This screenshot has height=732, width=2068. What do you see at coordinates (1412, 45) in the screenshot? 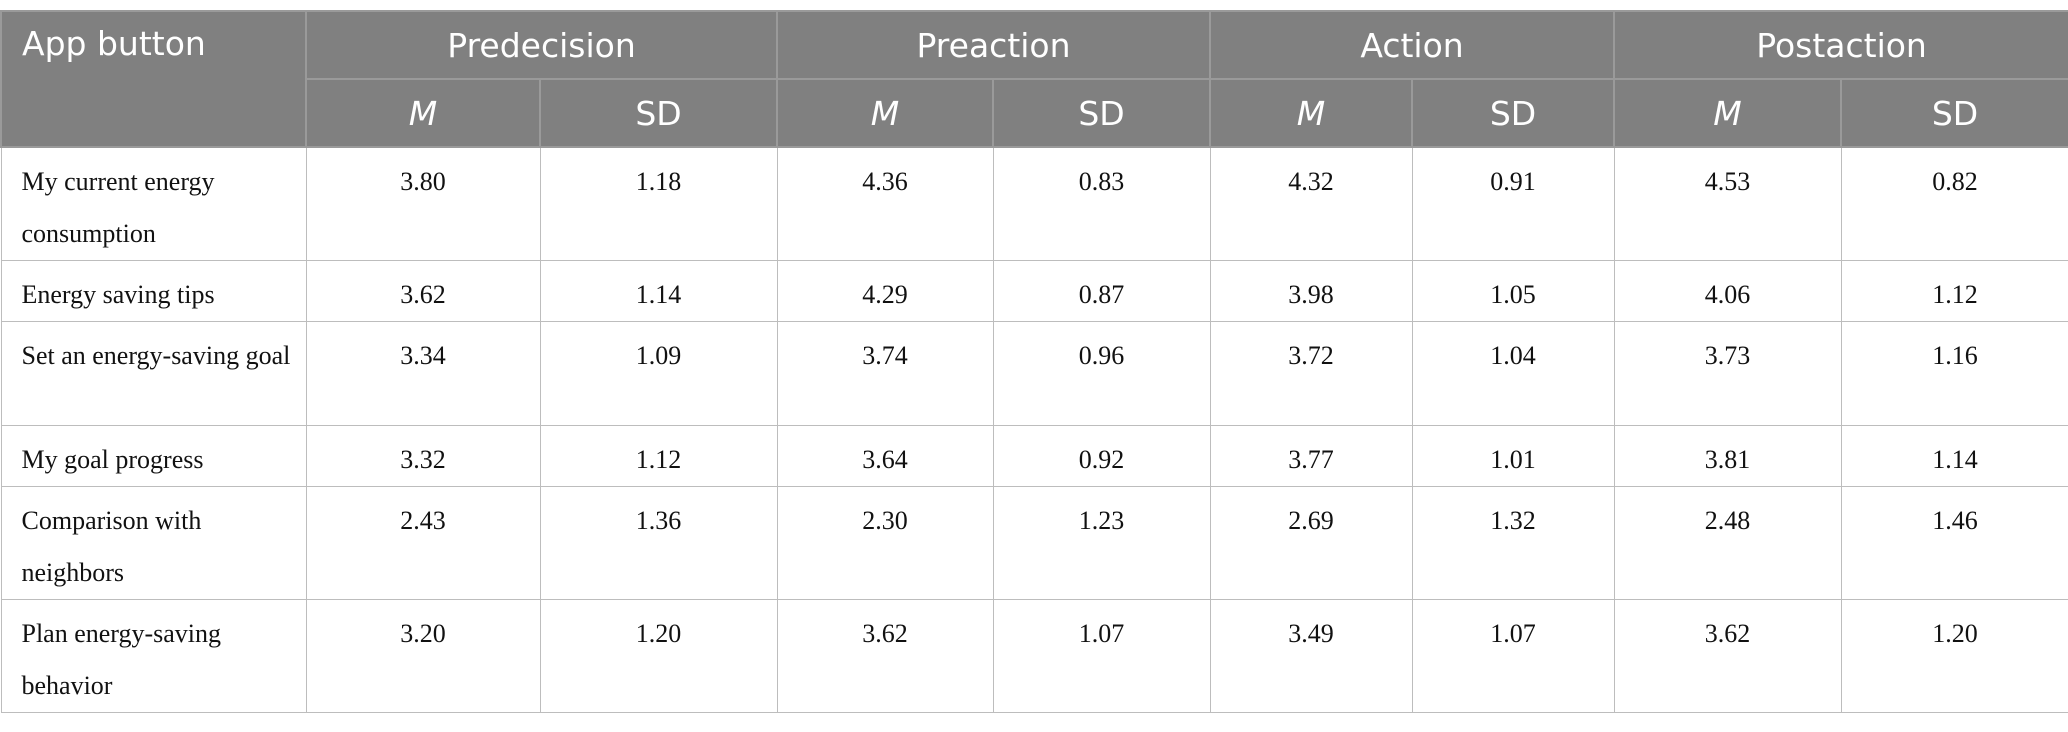
I see `phase-header: Action` at bounding box center [1412, 45].